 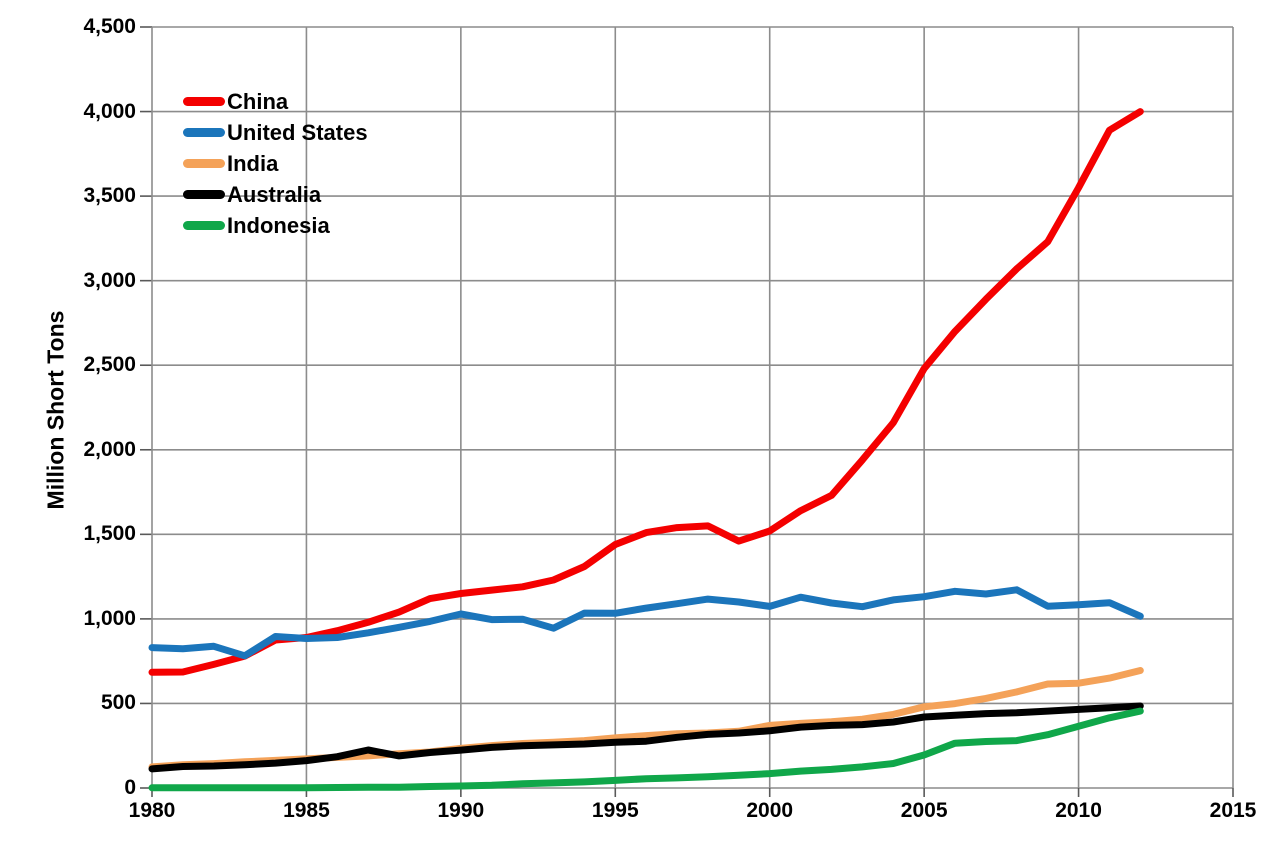 I want to click on legend-swatch-india, so click(x=204, y=163).